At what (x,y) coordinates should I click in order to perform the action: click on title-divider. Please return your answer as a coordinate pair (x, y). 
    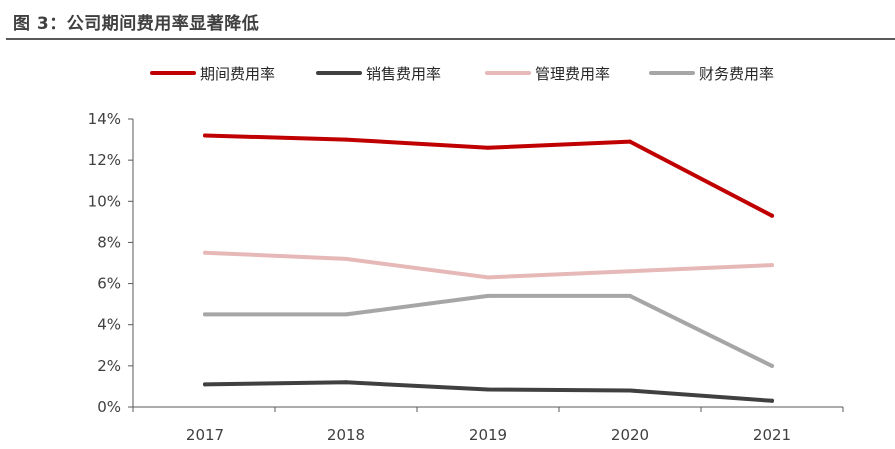
    Looking at the image, I should click on (450, 39).